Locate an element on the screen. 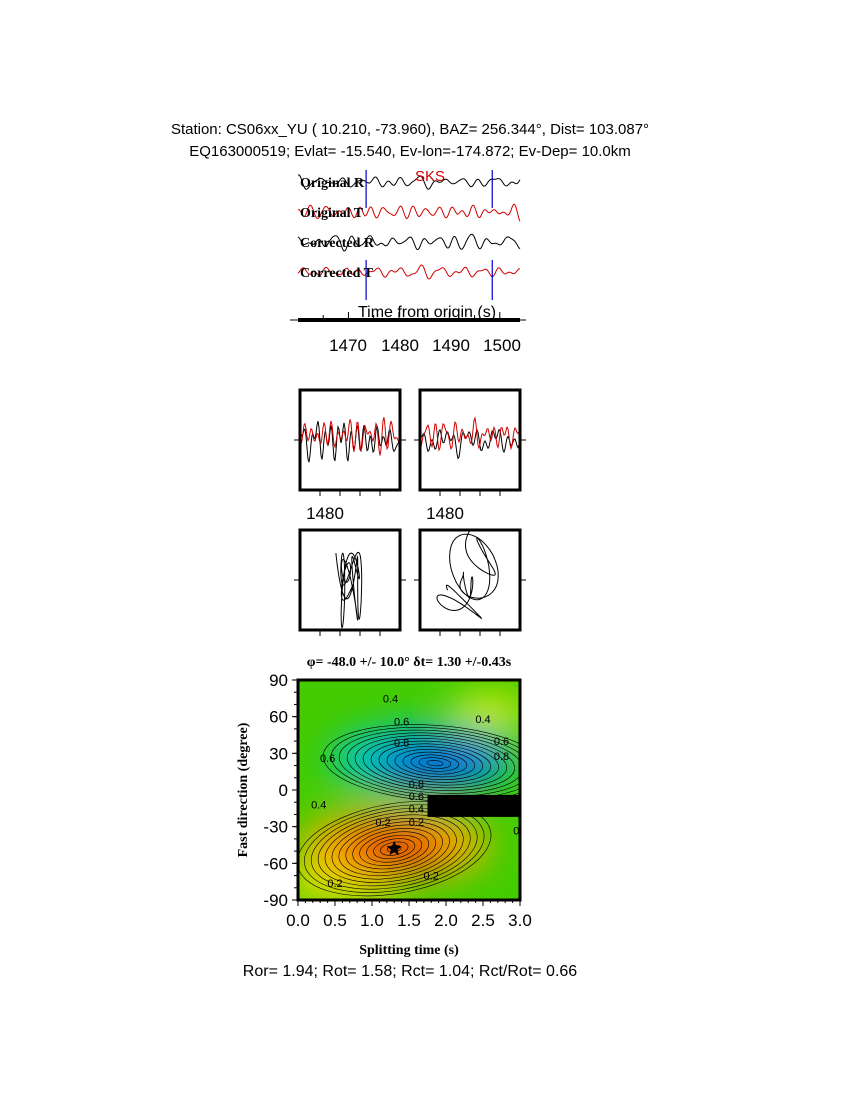 Image resolution: width=850 pixels, height=1100 pixels. tick-label: 30 is located at coordinates (278, 753).